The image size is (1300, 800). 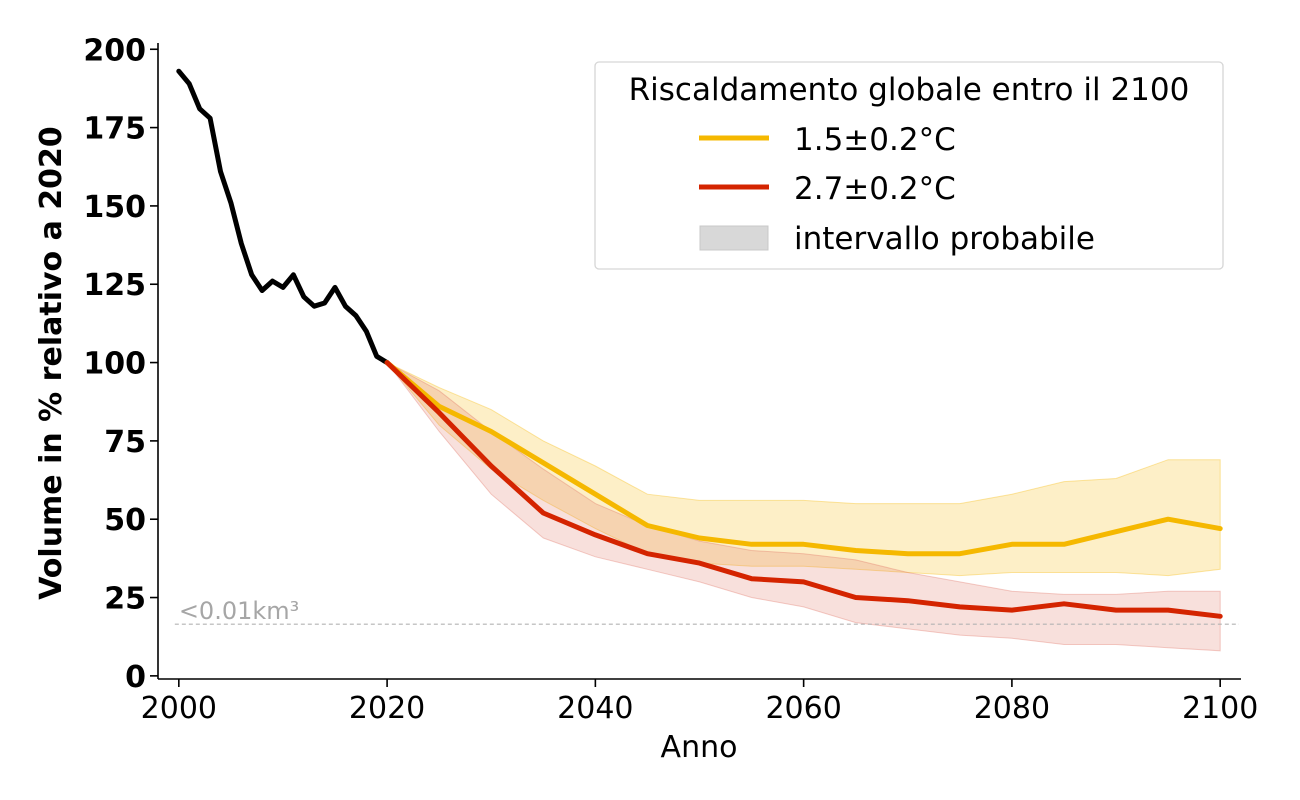 I want to click on y-ticks: 0 25 50 75 100 125 150 175 200, so click(x=120, y=364).